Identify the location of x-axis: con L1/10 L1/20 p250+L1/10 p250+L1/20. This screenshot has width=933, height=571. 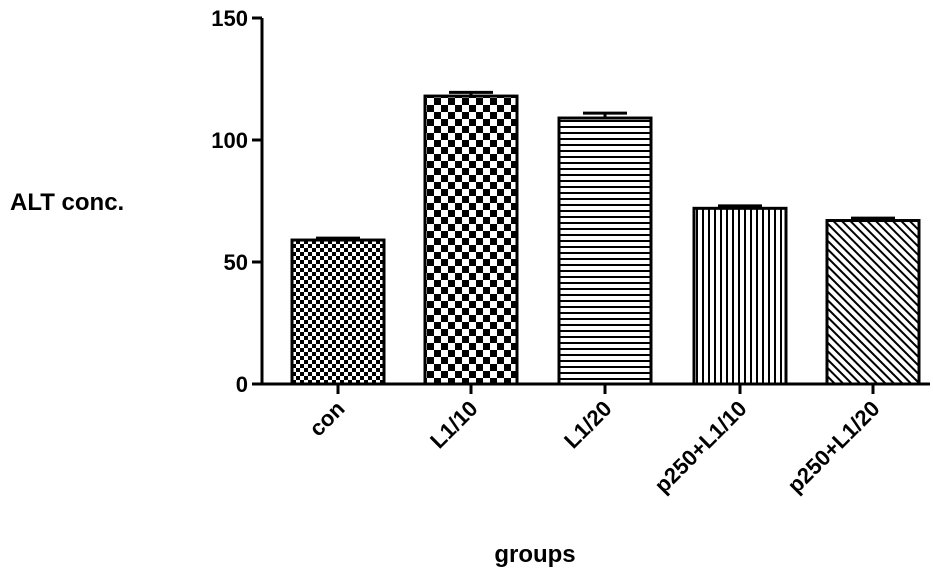
(596, 440).